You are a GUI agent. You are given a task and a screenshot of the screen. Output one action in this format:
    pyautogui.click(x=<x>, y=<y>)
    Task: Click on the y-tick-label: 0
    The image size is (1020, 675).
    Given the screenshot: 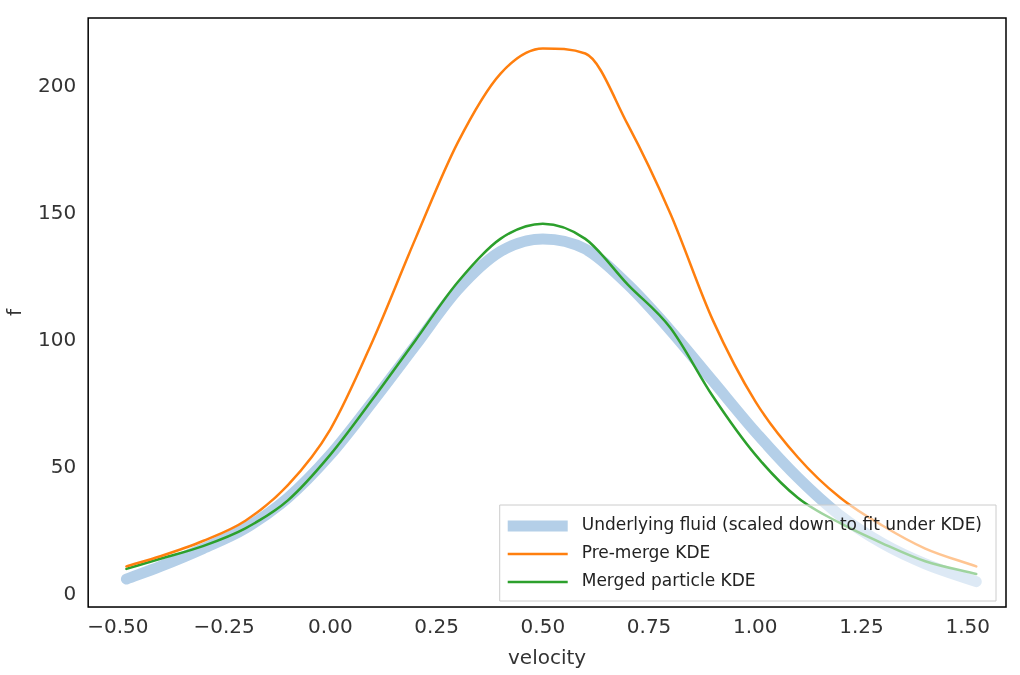 What is the action you would take?
    pyautogui.click(x=70, y=592)
    